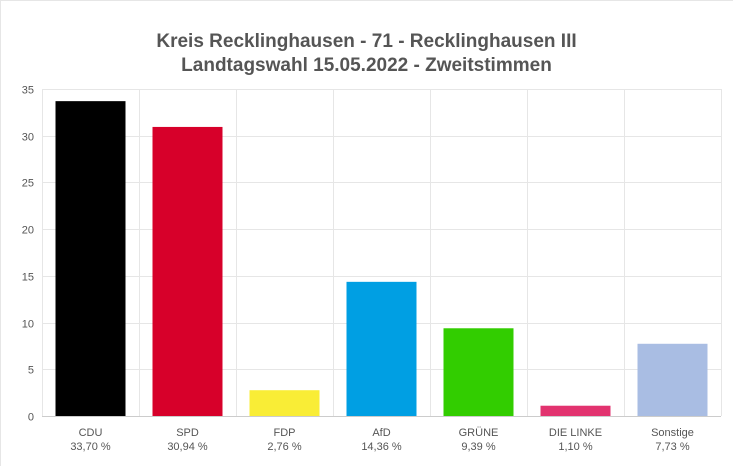  I want to click on x-category-label: AfD, so click(381, 433).